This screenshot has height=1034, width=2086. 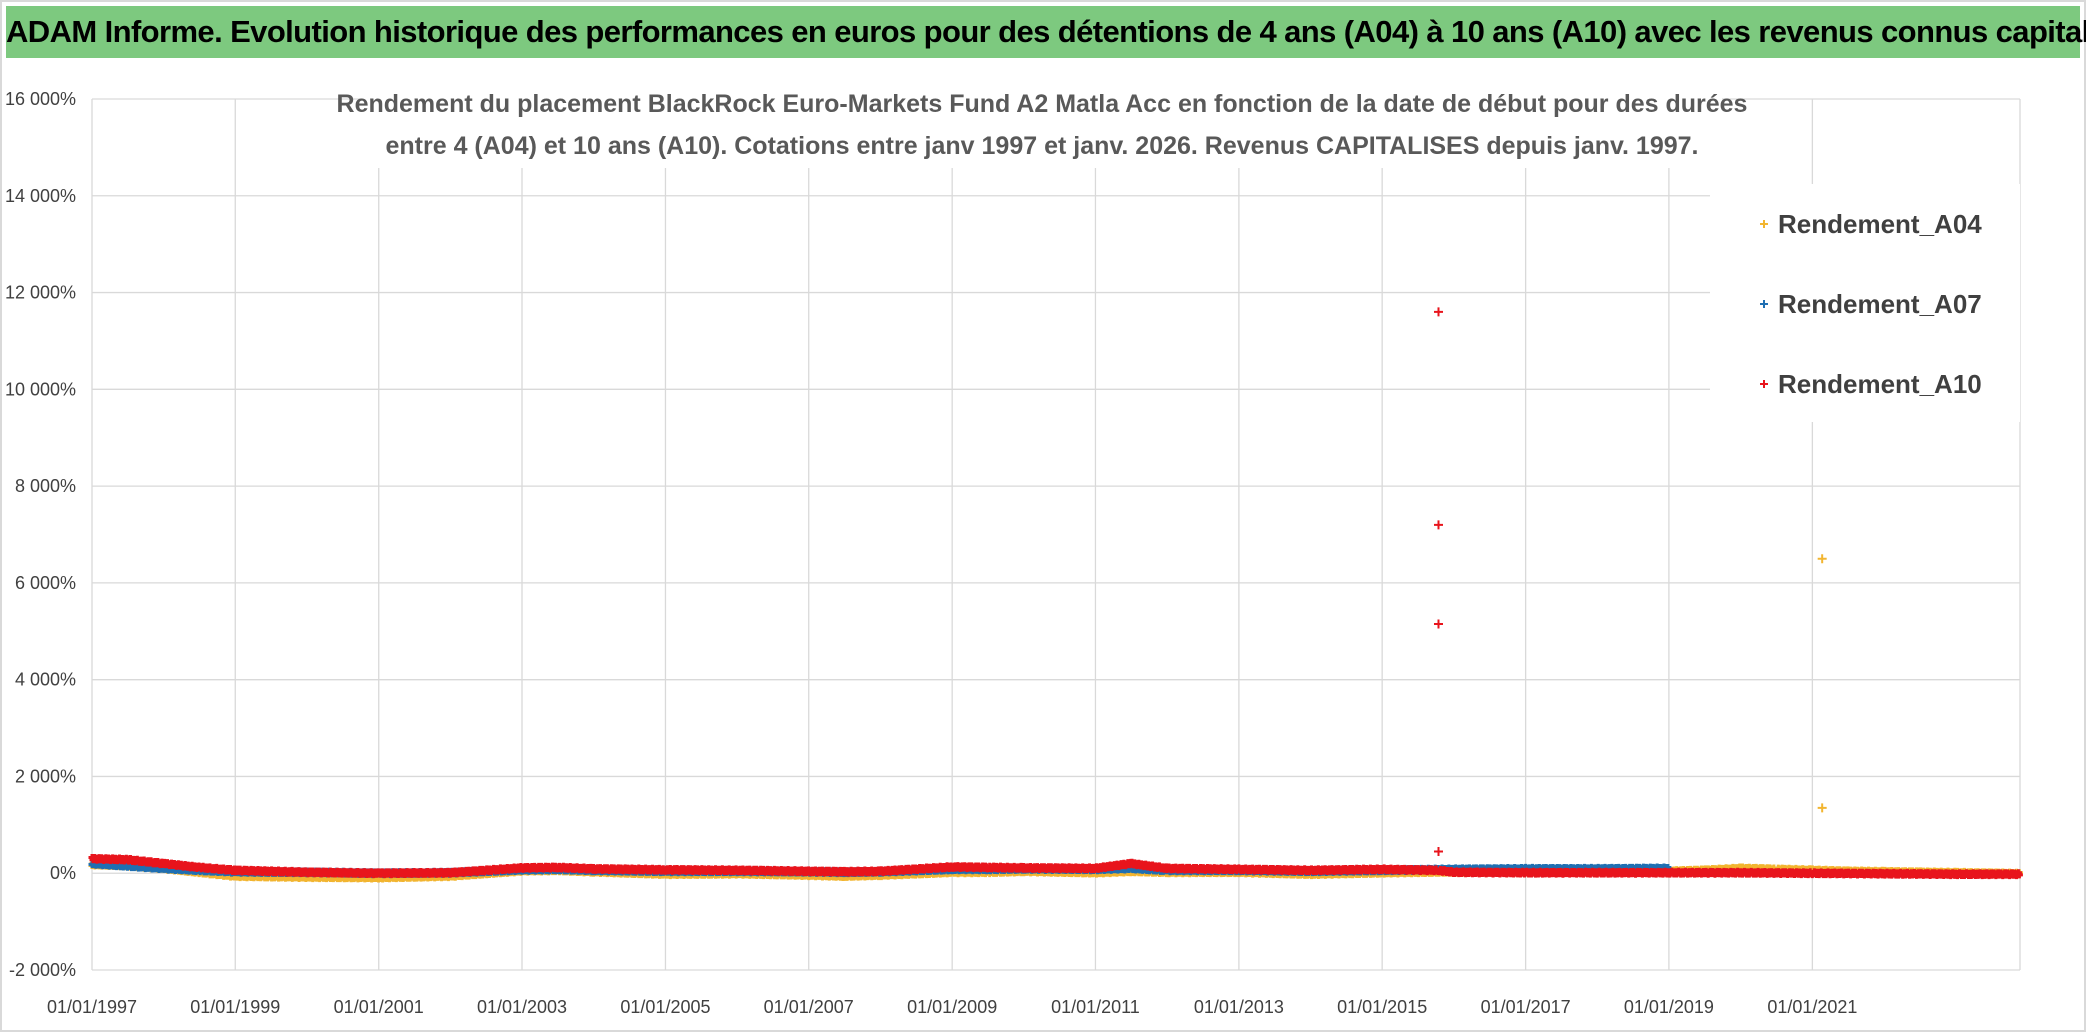 What do you see at coordinates (522, 1007) in the screenshot?
I see `x-tick-label: 01/01/2003` at bounding box center [522, 1007].